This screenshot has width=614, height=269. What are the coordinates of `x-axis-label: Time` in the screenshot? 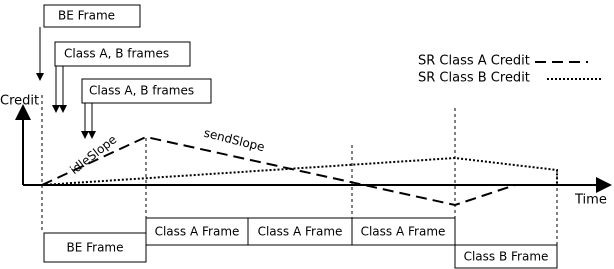 It's located at (590, 200).